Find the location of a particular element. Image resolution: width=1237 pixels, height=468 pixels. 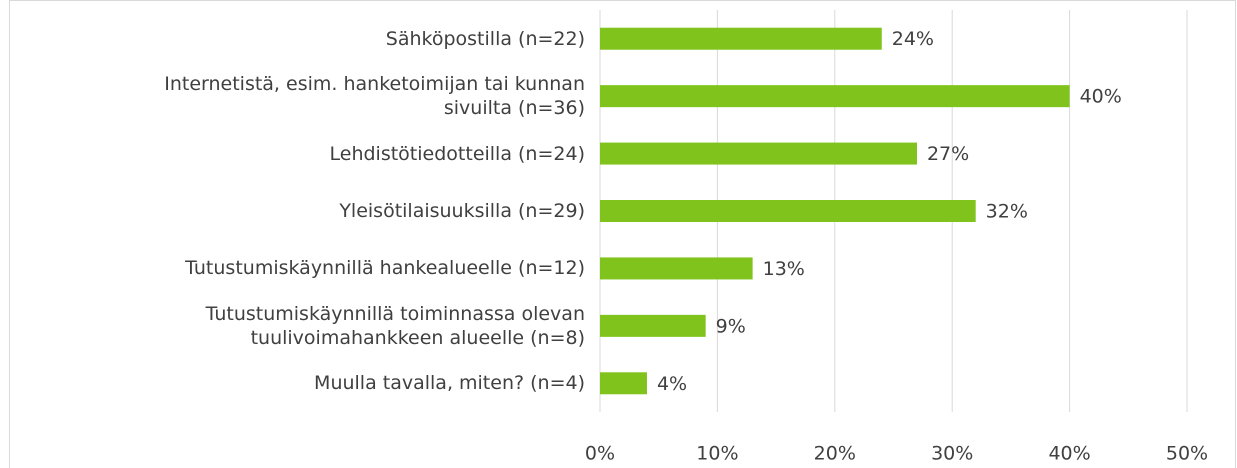

y-tick-label: Lehdistötiedotteilla (n=24) is located at coordinates (457, 153).